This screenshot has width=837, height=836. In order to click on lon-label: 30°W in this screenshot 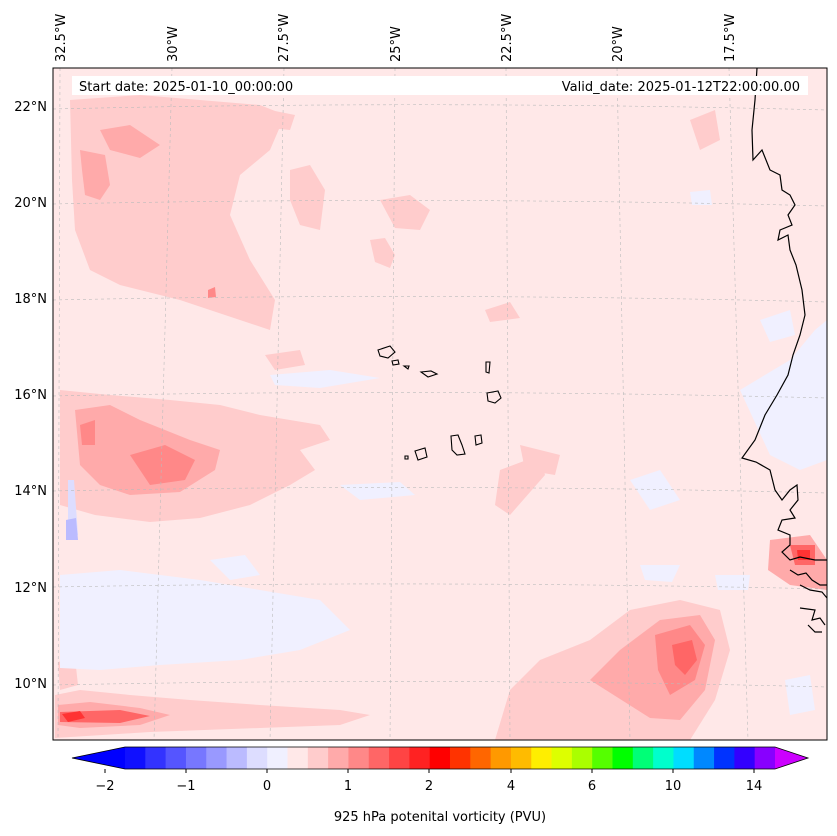, I will do `click(173, 44)`.